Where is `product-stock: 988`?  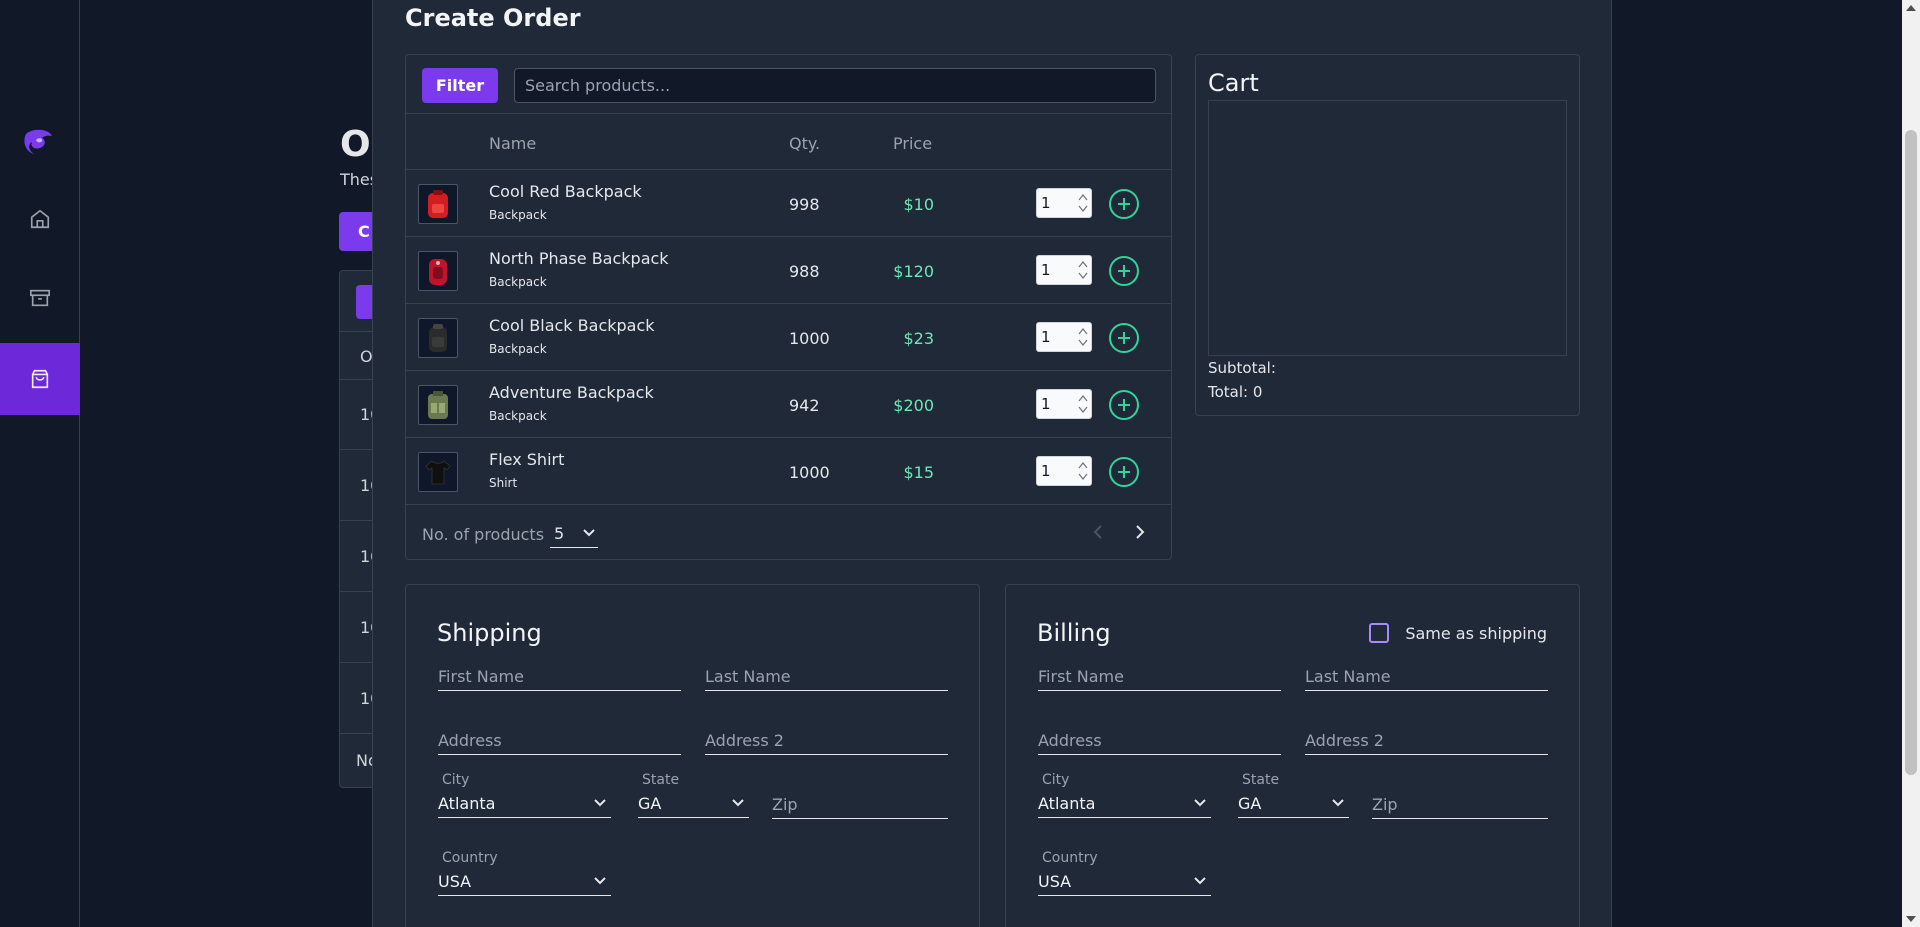
product-stock: 988 is located at coordinates (804, 271).